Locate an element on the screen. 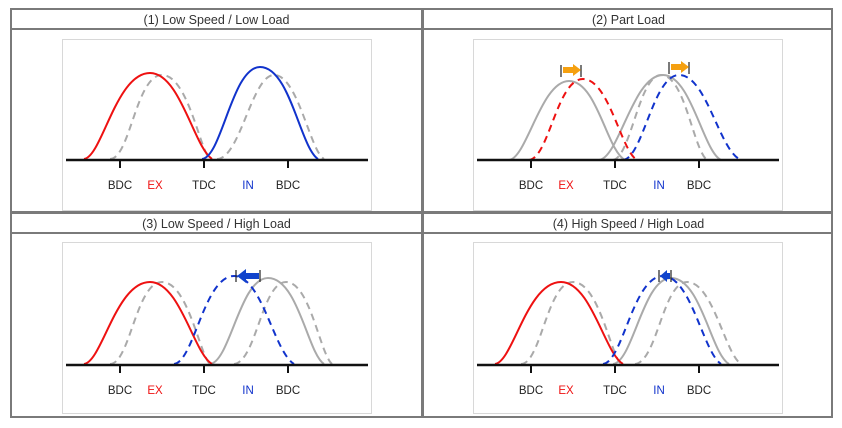 The height and width of the screenshot is (428, 842). panel-1-diagram: BDC EX TDC IN BDC is located at coordinates (217, 125).